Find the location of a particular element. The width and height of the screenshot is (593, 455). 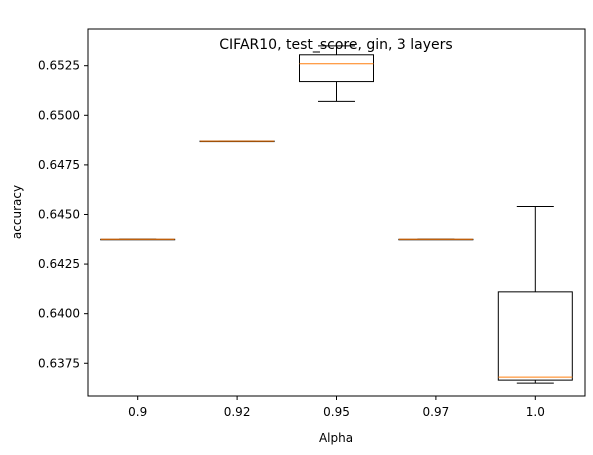

x-axis: 0.9 0.92 0.95 0.97 1.0 is located at coordinates (336, 407).